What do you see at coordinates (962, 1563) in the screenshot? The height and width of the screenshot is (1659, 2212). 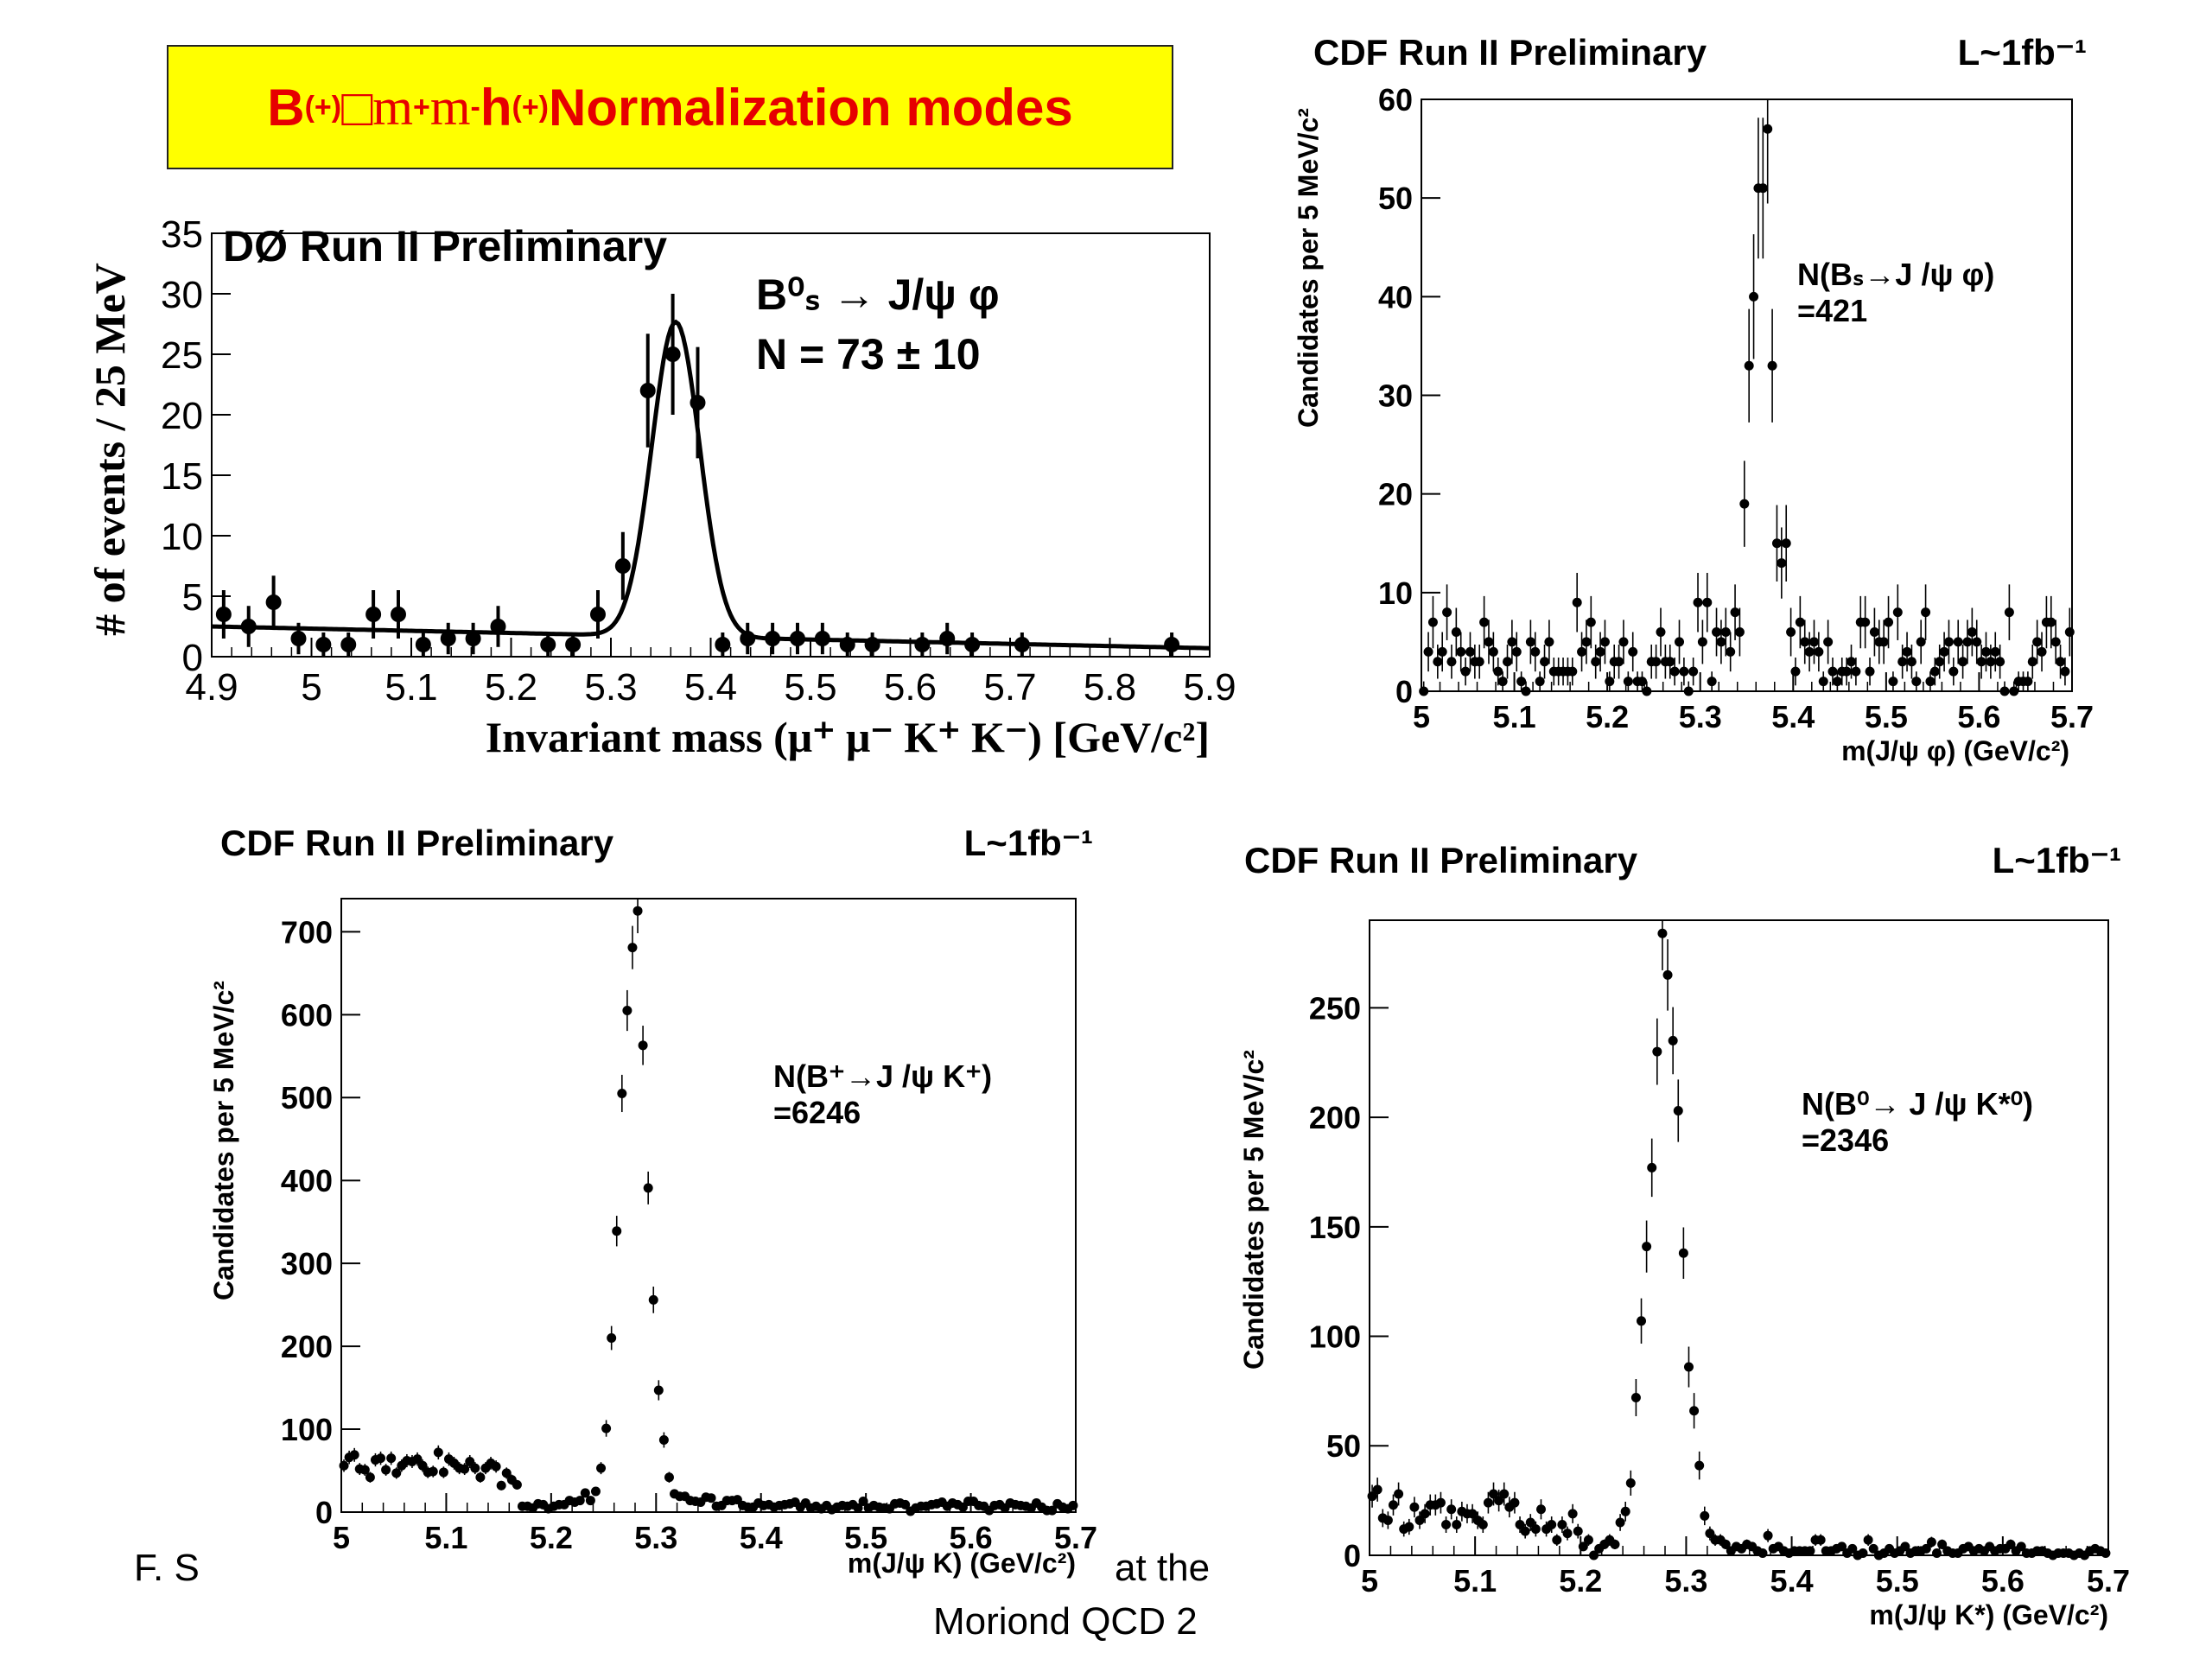 I see `x-axis-label: m(J/ψ K) (GeV/c²)` at bounding box center [962, 1563].